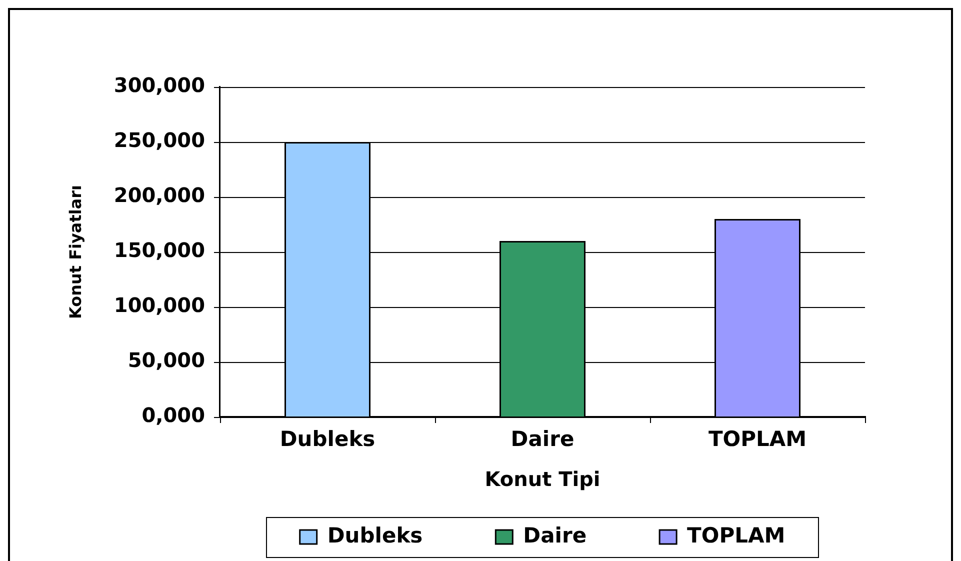 The image size is (961, 561). I want to click on legend-label: Dubleks, so click(375, 535).